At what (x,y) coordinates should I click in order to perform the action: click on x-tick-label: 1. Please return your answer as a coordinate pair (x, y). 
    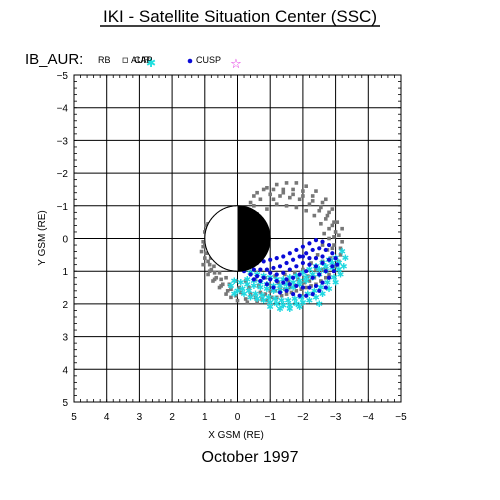
    Looking at the image, I should click on (205, 417).